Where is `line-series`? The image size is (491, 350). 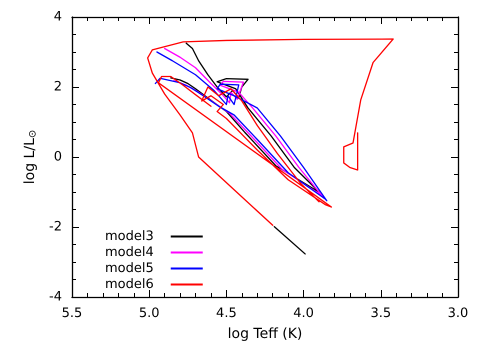
line-series is located at coordinates (245, 142).